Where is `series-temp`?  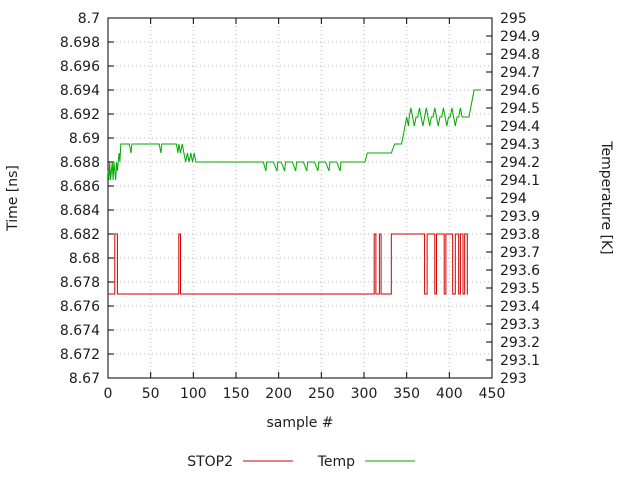 series-temp is located at coordinates (294, 135).